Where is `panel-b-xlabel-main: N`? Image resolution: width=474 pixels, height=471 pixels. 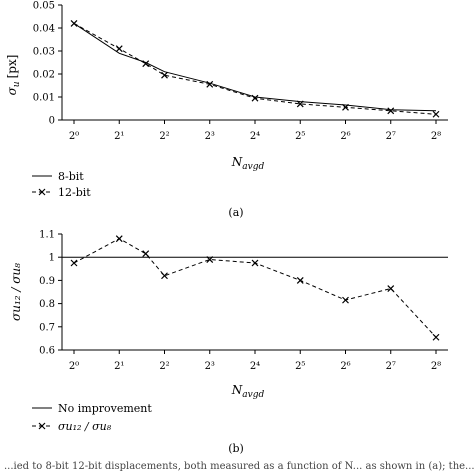
panel-b-xlabel-main: N is located at coordinates (237, 390).